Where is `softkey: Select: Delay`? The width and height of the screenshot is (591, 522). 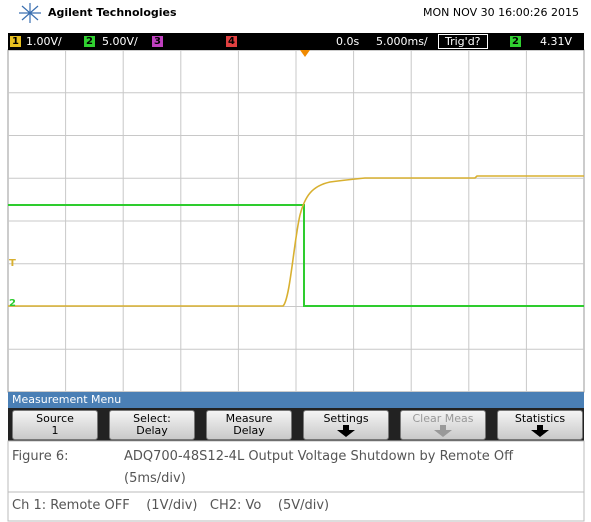
softkey: Select: Delay is located at coordinates (152, 425).